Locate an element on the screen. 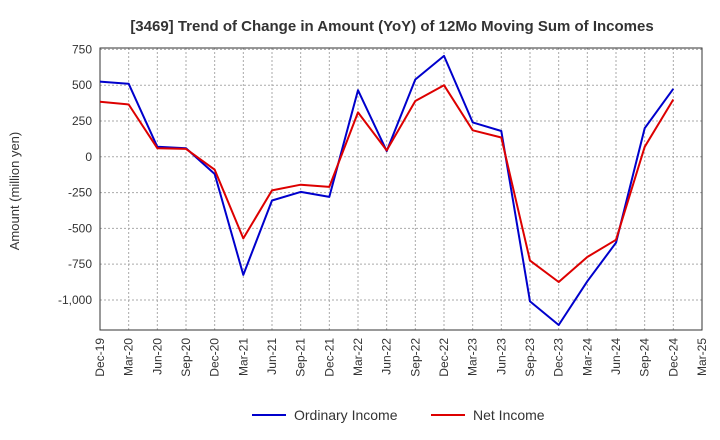  legend-label: Ordinary Income is located at coordinates (346, 415).